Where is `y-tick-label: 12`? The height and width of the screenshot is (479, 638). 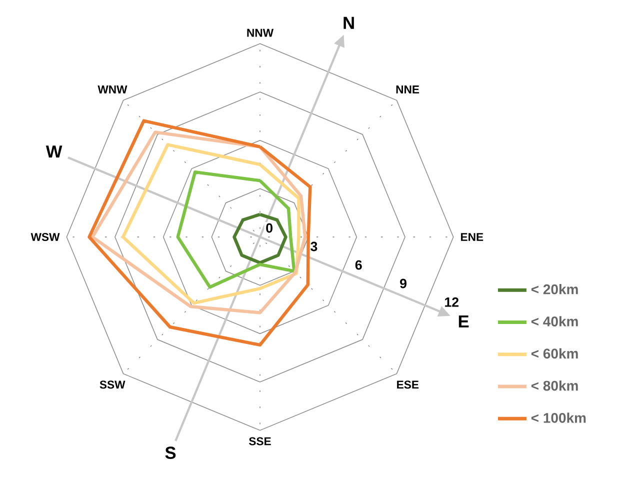 y-tick-label: 12 is located at coordinates (452, 302).